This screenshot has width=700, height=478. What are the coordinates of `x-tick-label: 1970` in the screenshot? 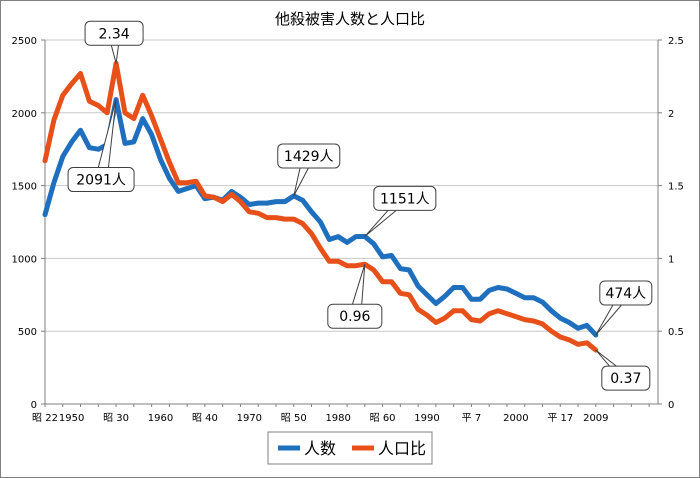 It's located at (249, 418).